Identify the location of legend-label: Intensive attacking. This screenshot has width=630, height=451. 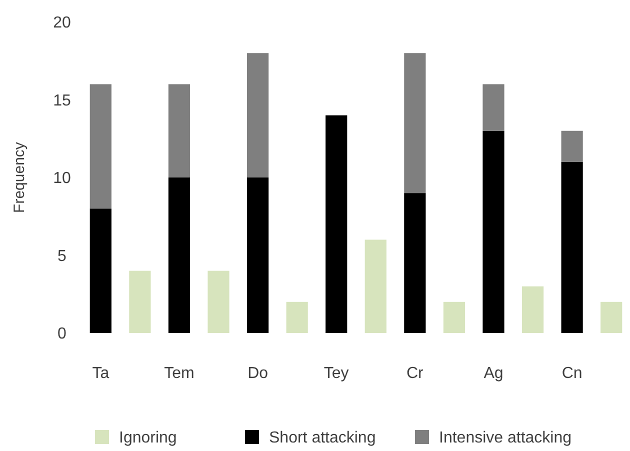
(505, 438).